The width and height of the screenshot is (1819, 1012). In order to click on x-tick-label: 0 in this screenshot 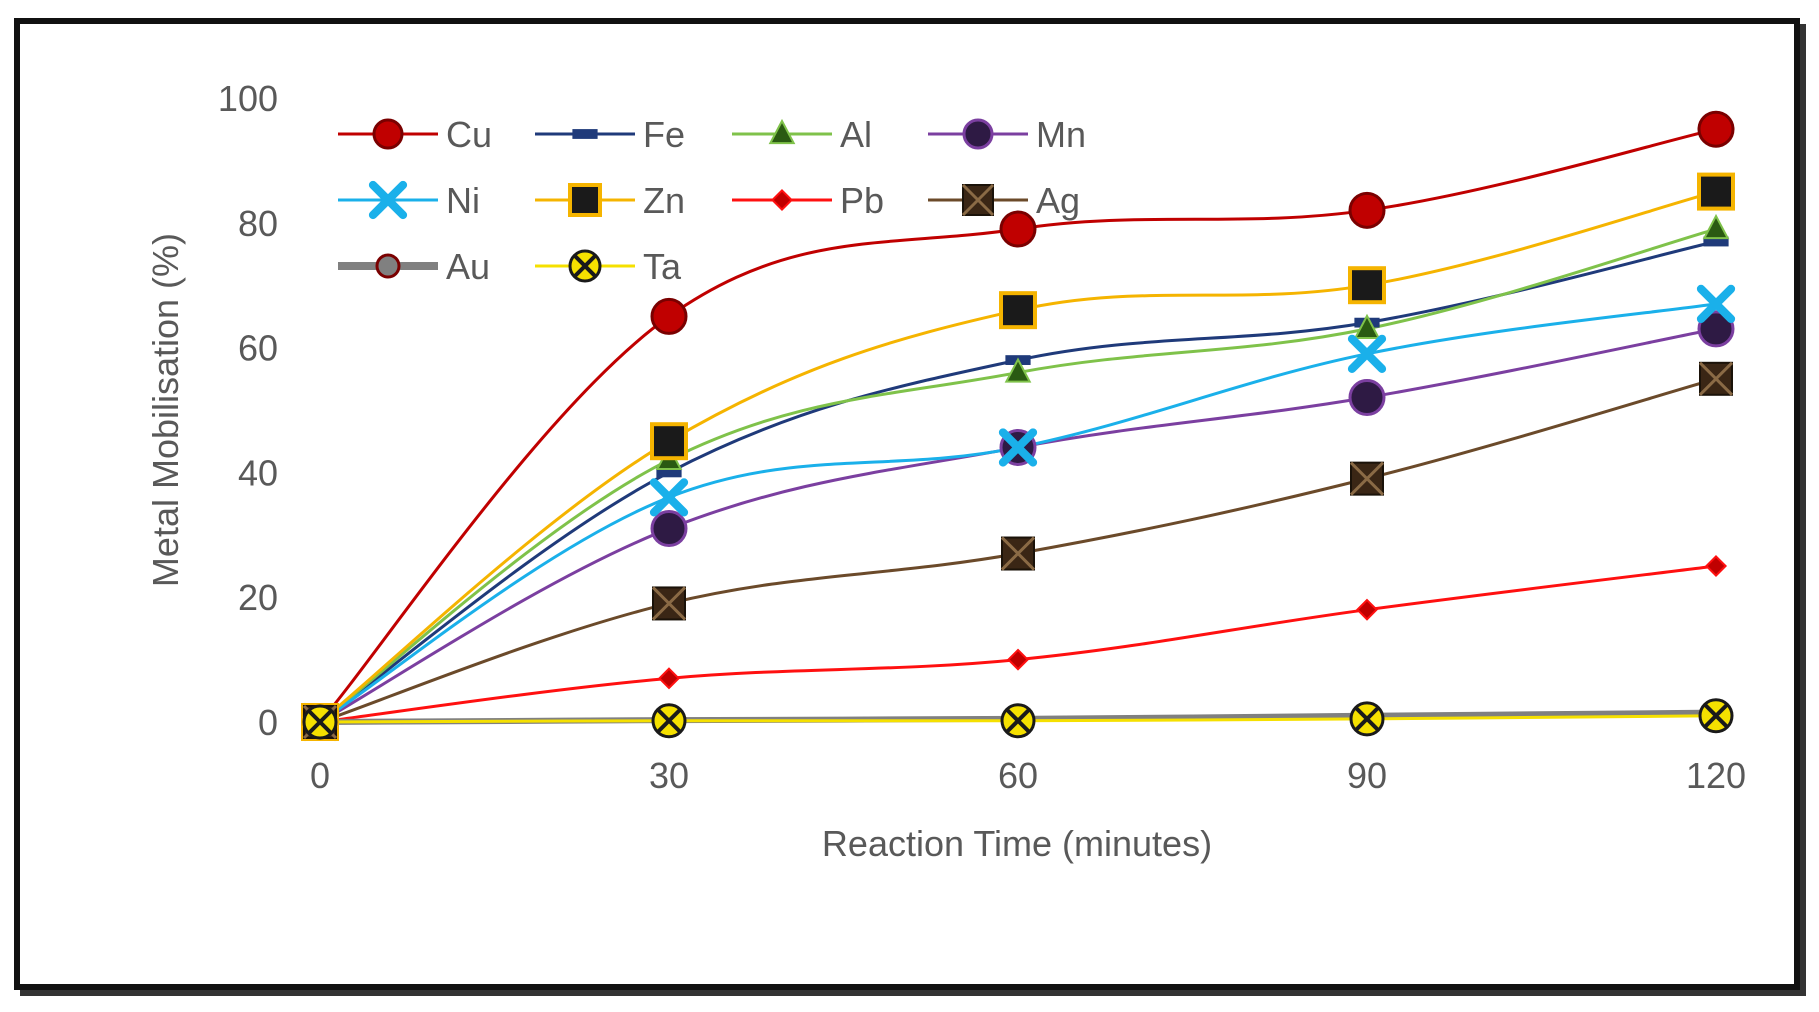, I will do `click(320, 775)`.